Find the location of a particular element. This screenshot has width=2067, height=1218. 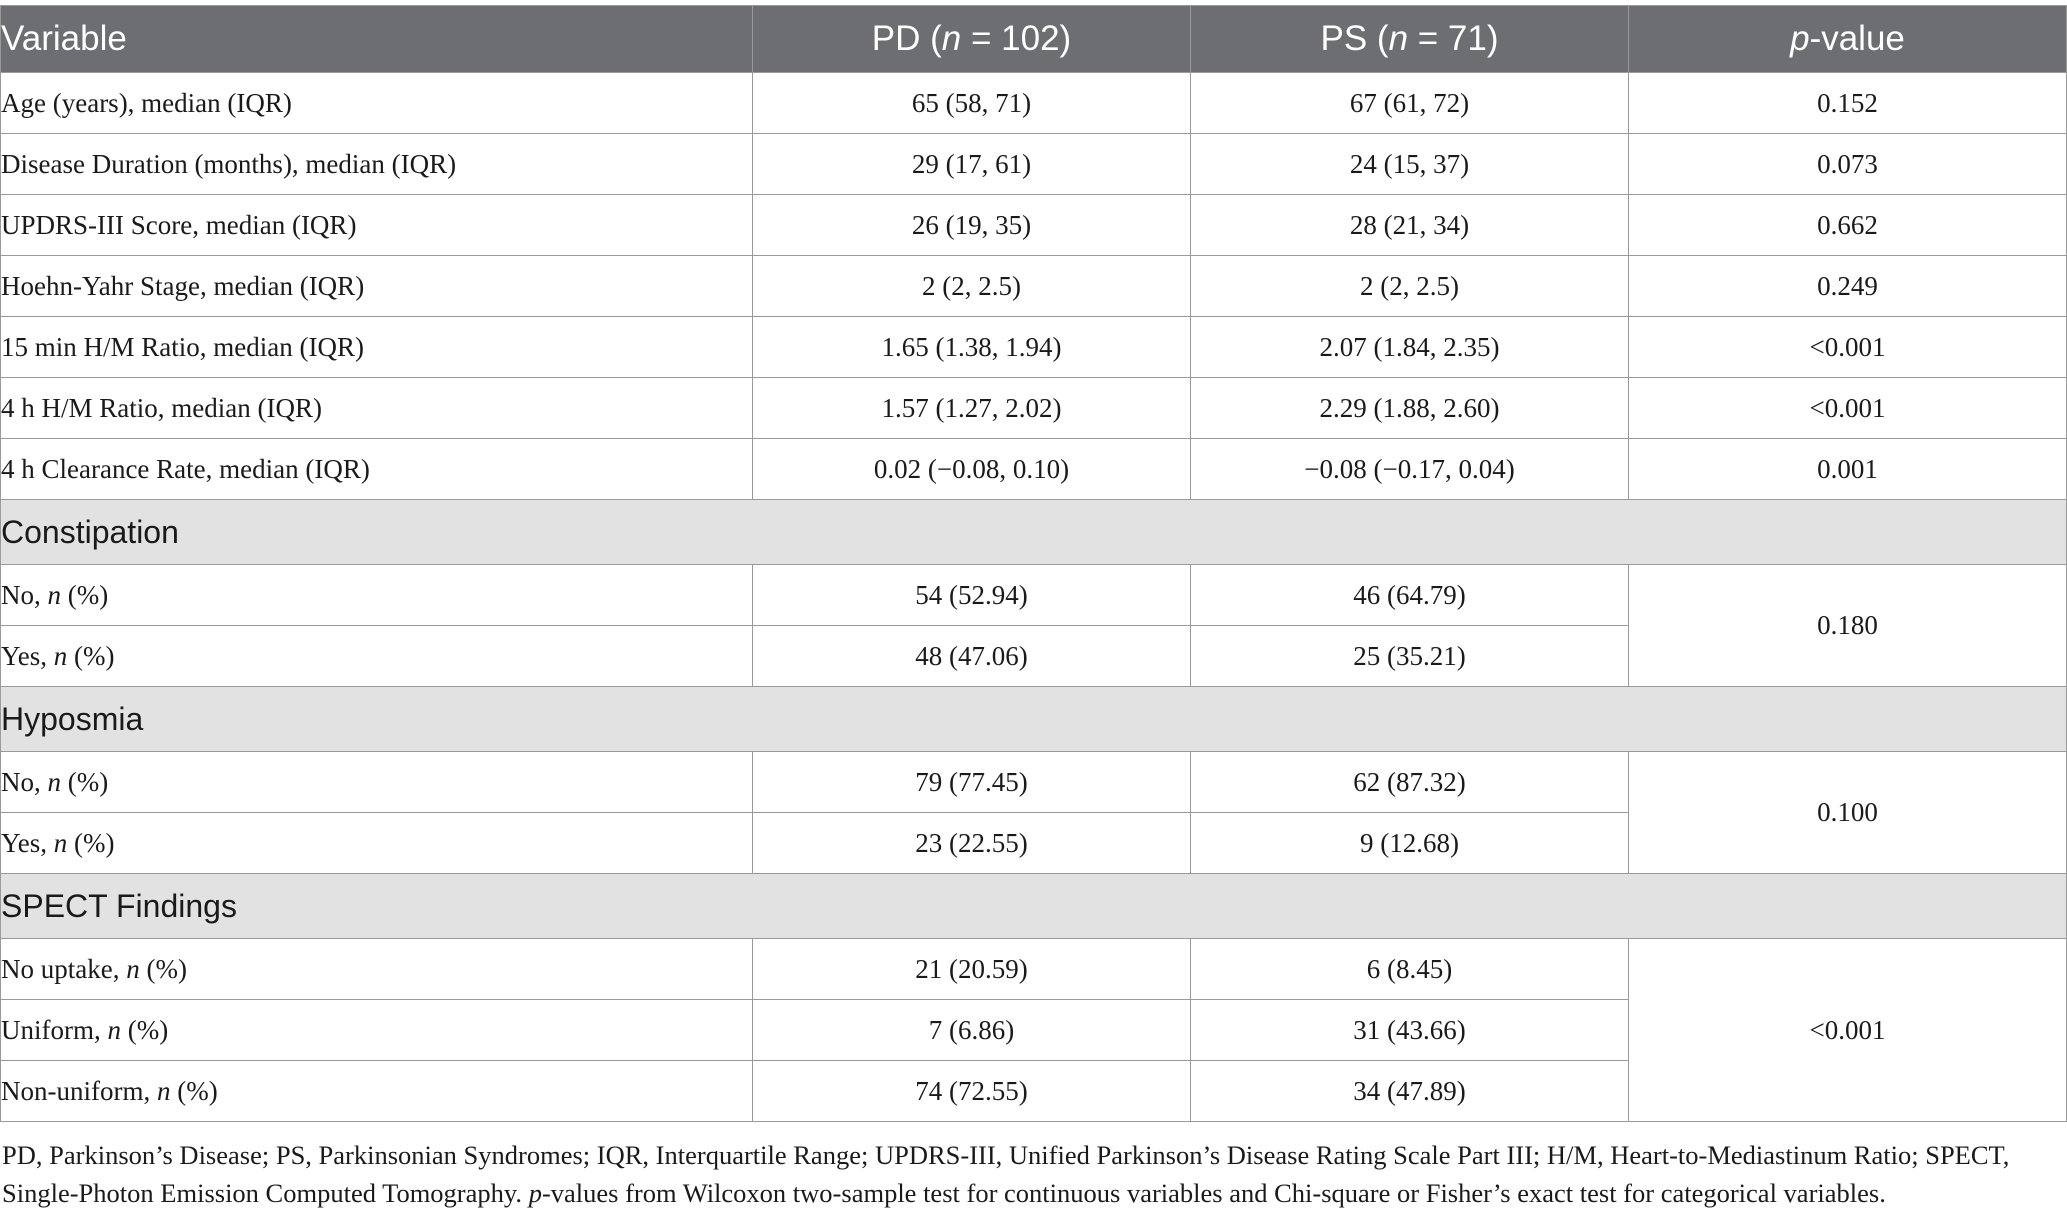

pd-value: 54 (52.94) is located at coordinates (971, 595).